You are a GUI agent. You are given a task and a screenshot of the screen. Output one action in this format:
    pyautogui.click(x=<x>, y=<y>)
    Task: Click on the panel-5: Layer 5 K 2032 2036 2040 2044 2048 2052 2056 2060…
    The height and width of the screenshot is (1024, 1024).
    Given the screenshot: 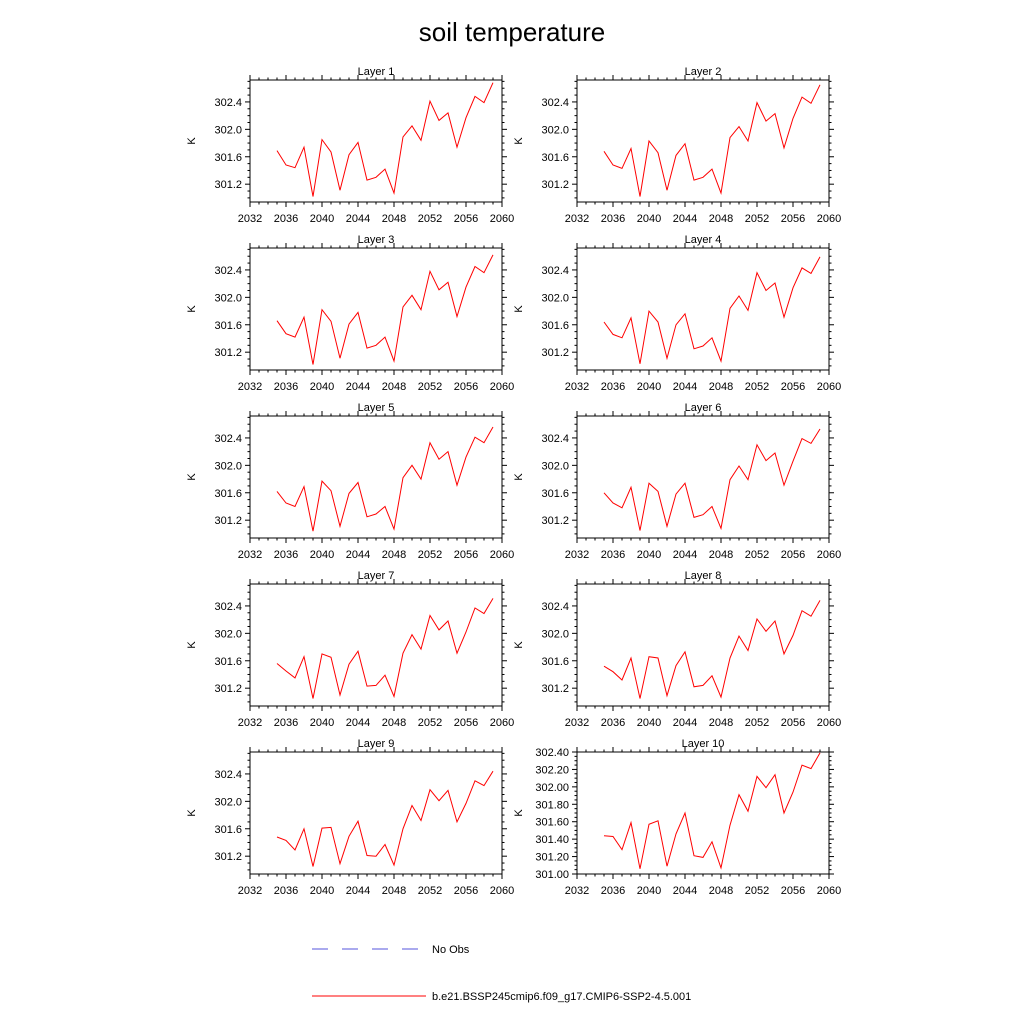 What is the action you would take?
    pyautogui.click(x=350, y=481)
    